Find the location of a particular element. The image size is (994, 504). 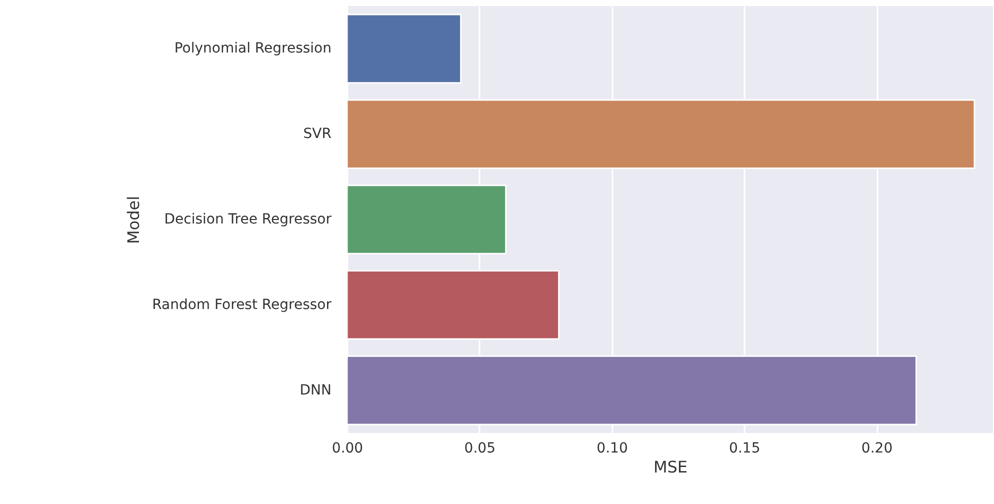

x-tick-label: 0.00 is located at coordinates (348, 448).